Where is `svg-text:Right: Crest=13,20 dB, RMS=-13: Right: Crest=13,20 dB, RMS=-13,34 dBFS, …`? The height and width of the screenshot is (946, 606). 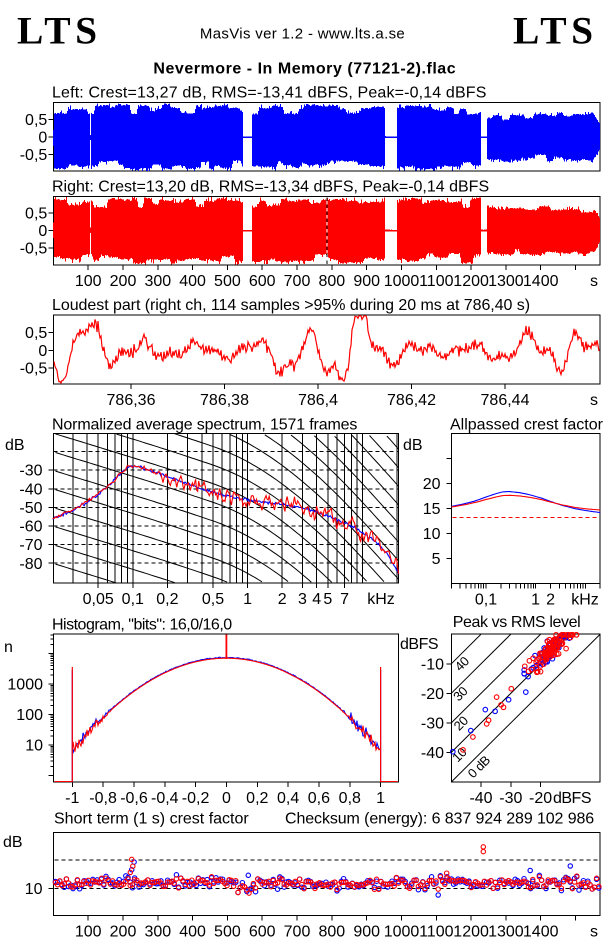
svg-text:Right: Crest=13,20 dB, RMS=-13: Right: Crest=13,20 dB, RMS=-13,34 dBFS, … is located at coordinates (270, 187).